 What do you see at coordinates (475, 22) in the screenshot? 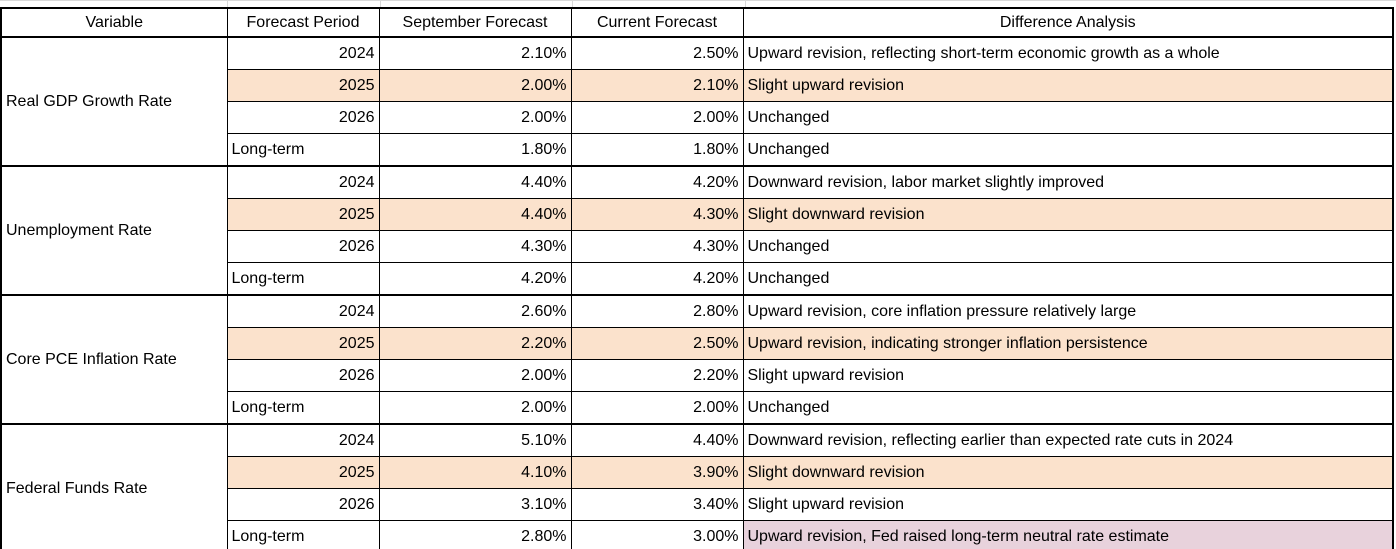
I see `column-header-september-forecast: September Forecast` at bounding box center [475, 22].